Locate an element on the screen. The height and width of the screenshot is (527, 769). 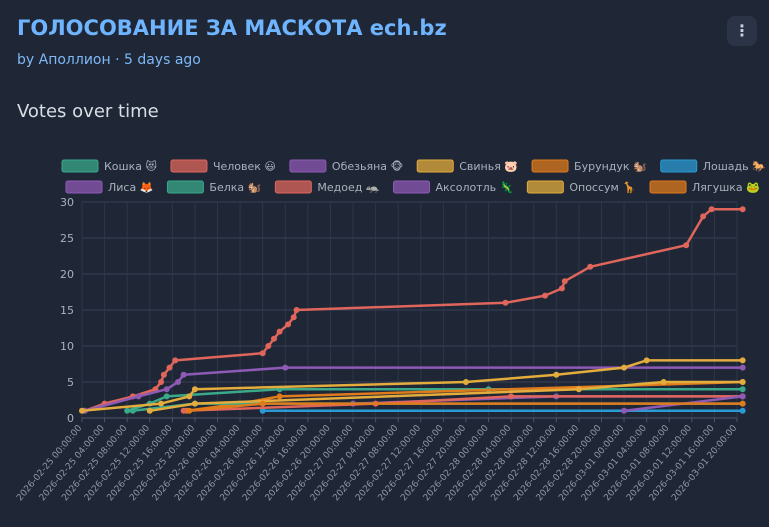
y-tick-label: 5 is located at coordinates (70, 382).